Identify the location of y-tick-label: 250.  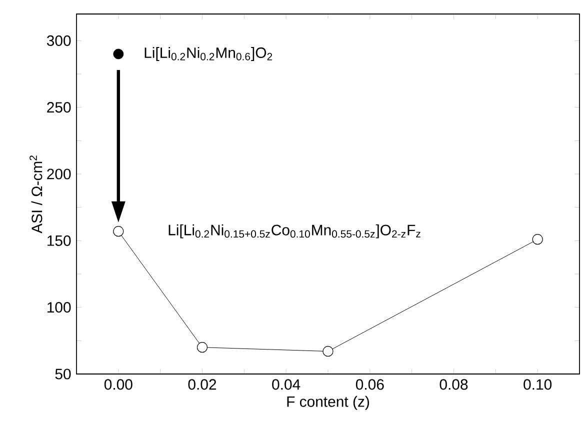
(59, 107).